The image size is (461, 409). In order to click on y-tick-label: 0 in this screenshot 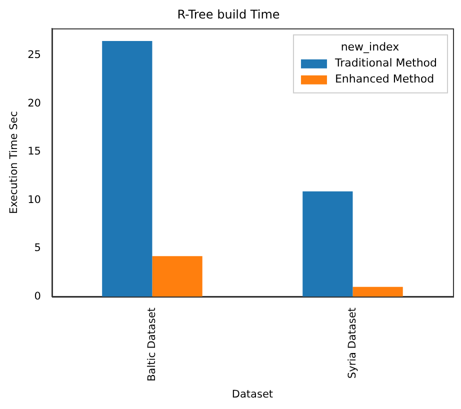, I will do `click(37, 296)`.